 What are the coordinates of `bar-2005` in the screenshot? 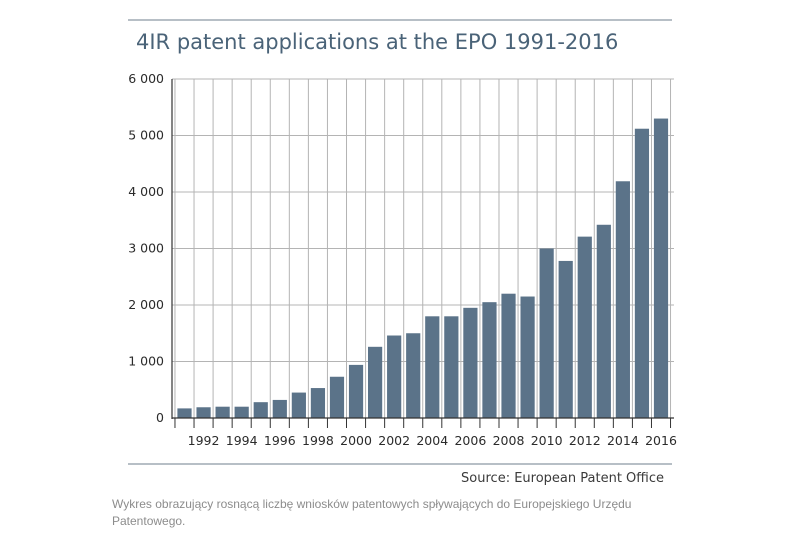 It's located at (451, 367).